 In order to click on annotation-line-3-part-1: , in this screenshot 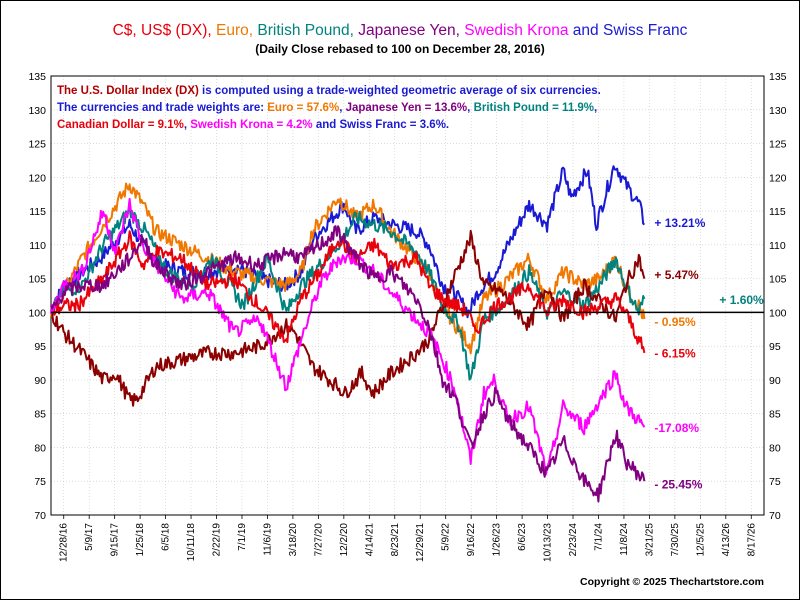, I will do `click(187, 125)`.